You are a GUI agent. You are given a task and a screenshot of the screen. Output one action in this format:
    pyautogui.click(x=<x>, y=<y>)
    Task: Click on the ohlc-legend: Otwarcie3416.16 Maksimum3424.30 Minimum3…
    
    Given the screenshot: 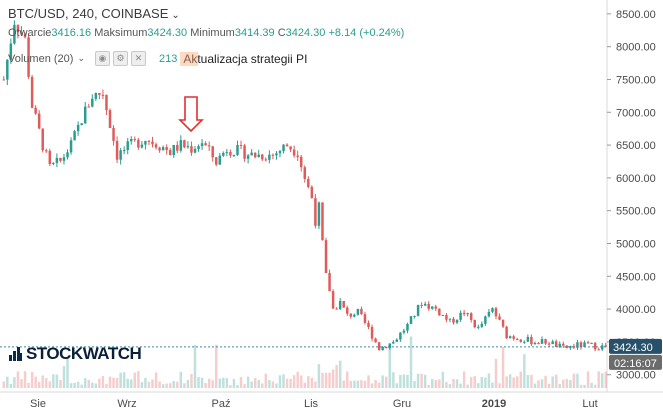 What is the action you would take?
    pyautogui.click(x=206, y=33)
    